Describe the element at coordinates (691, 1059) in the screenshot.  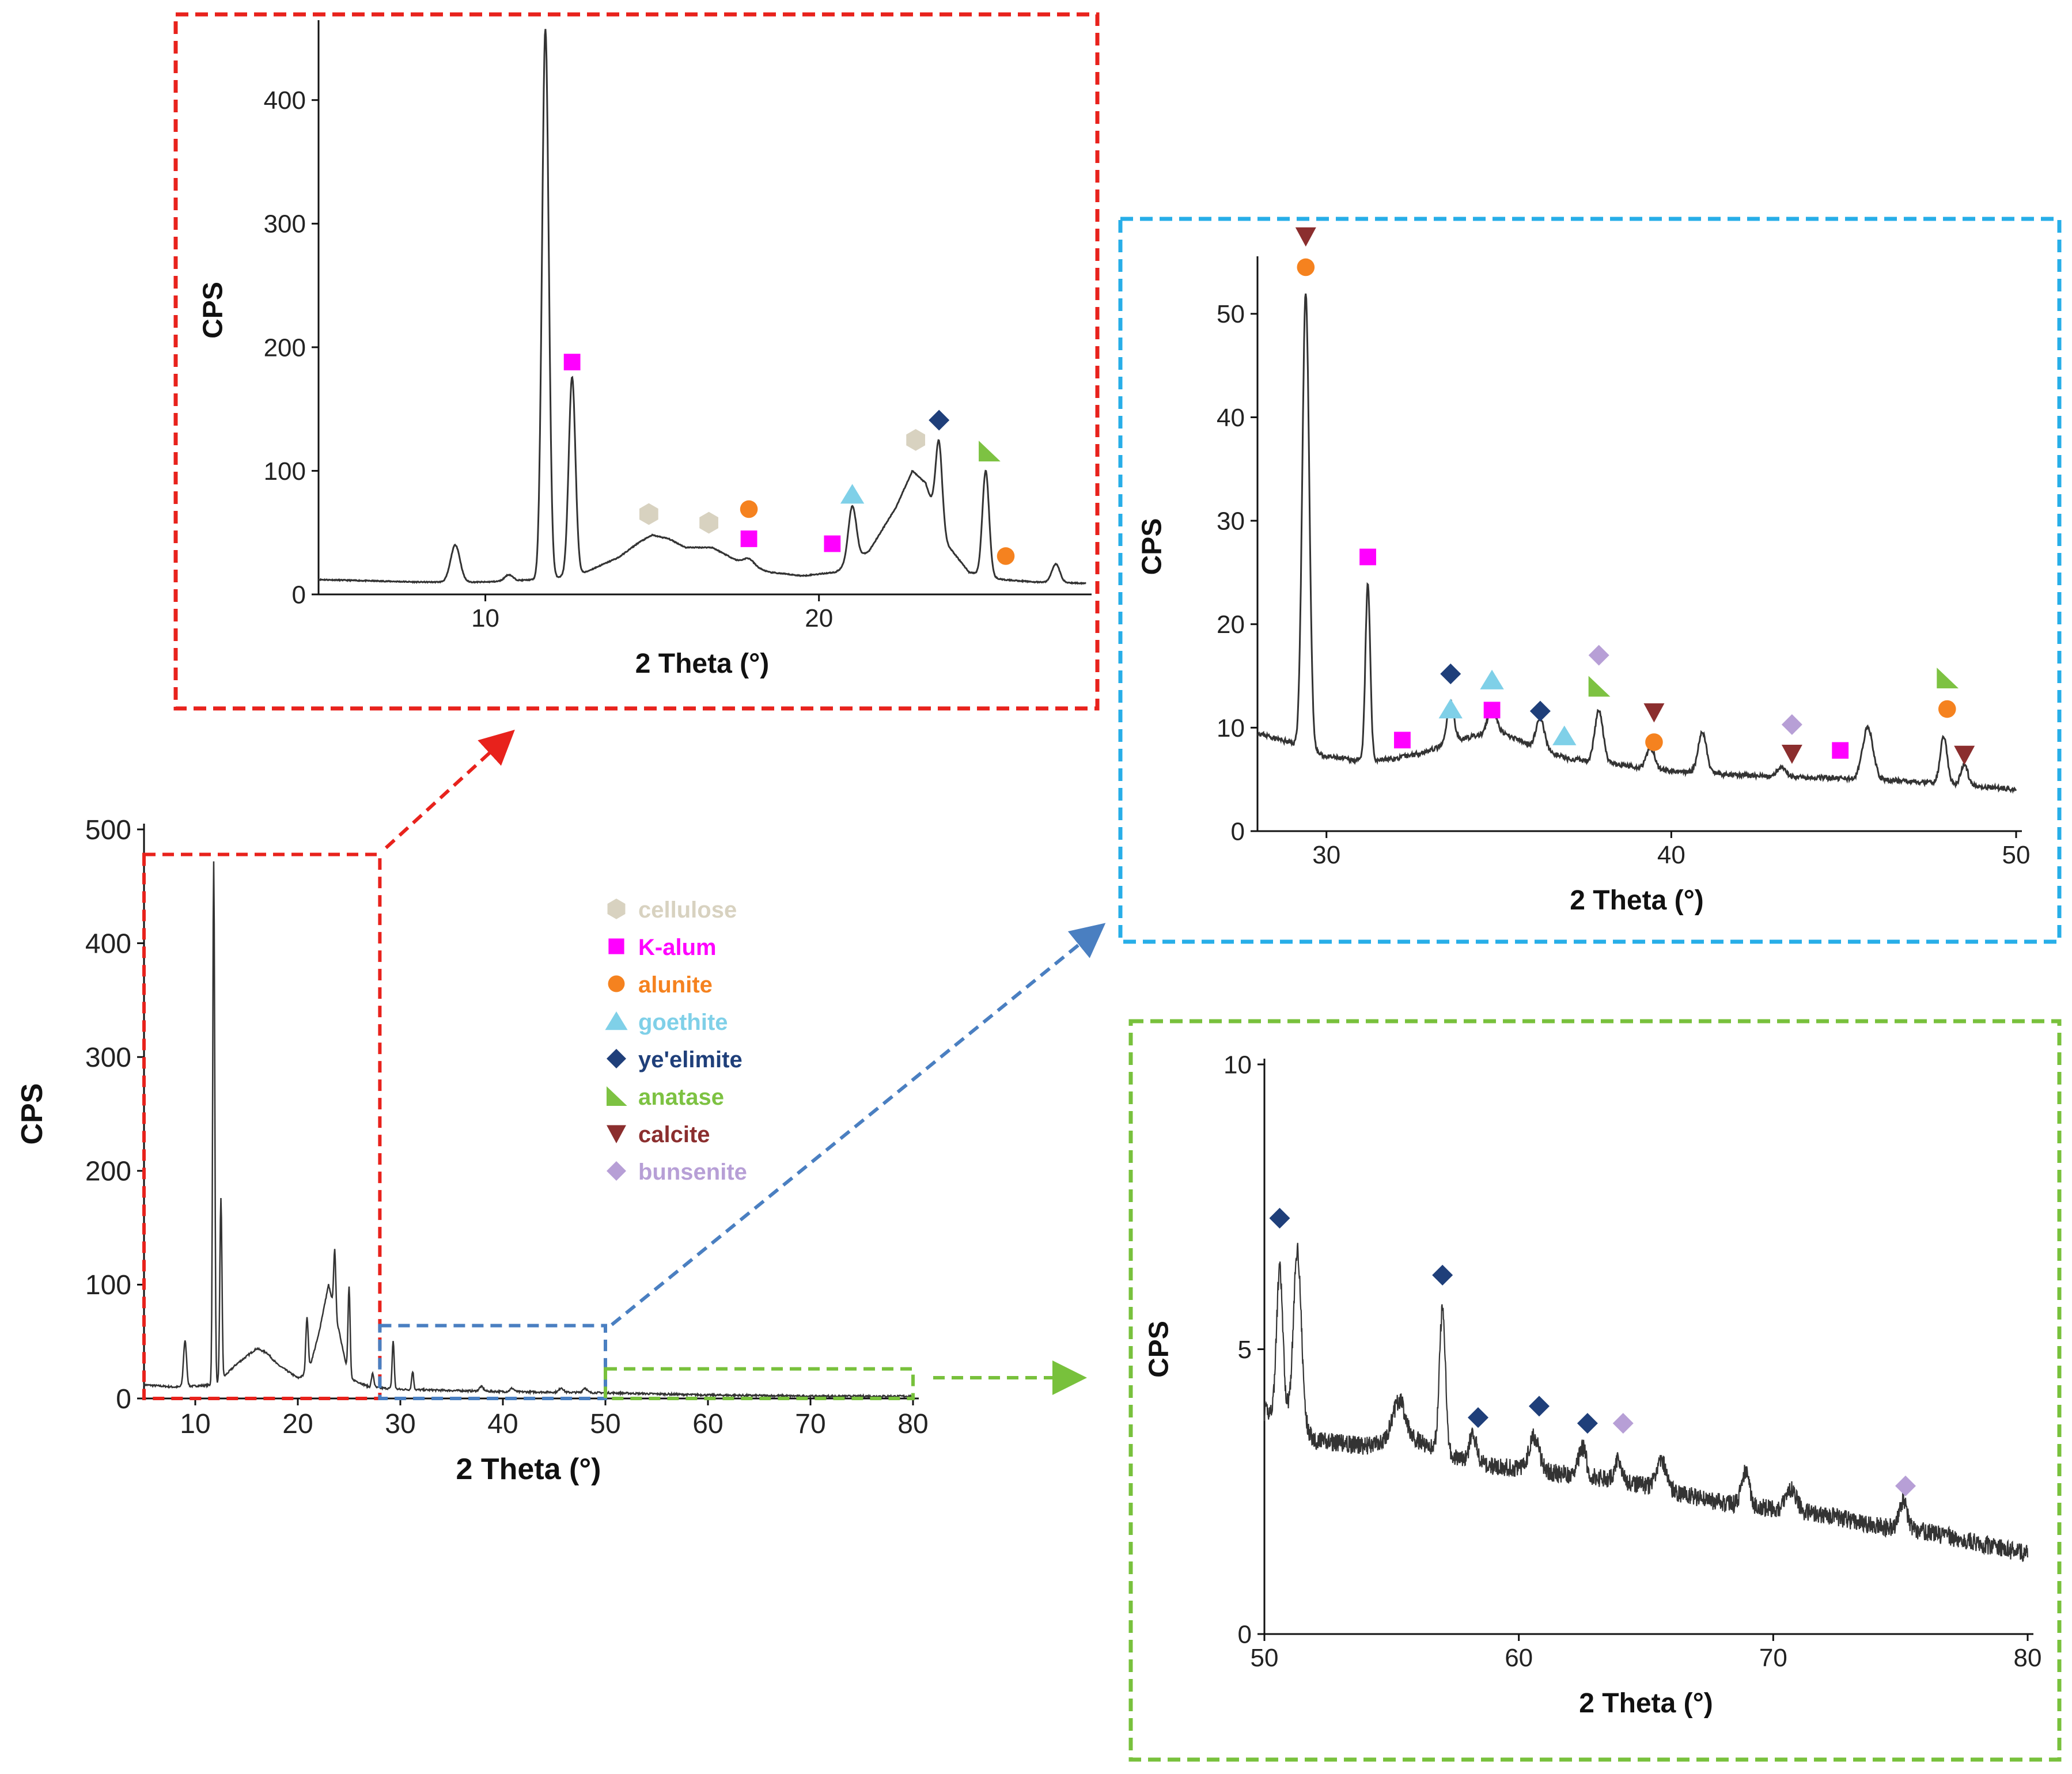
I see `legend-label-yeelimite: ye'elimite` at that location.